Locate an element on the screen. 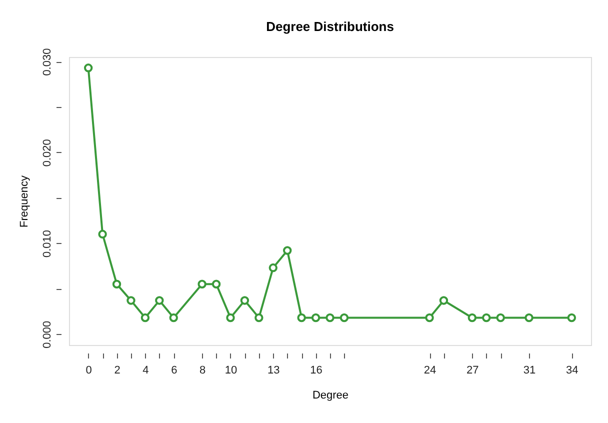 This screenshot has width=608, height=423. y-tick-label: 0.030 is located at coordinates (48, 62).